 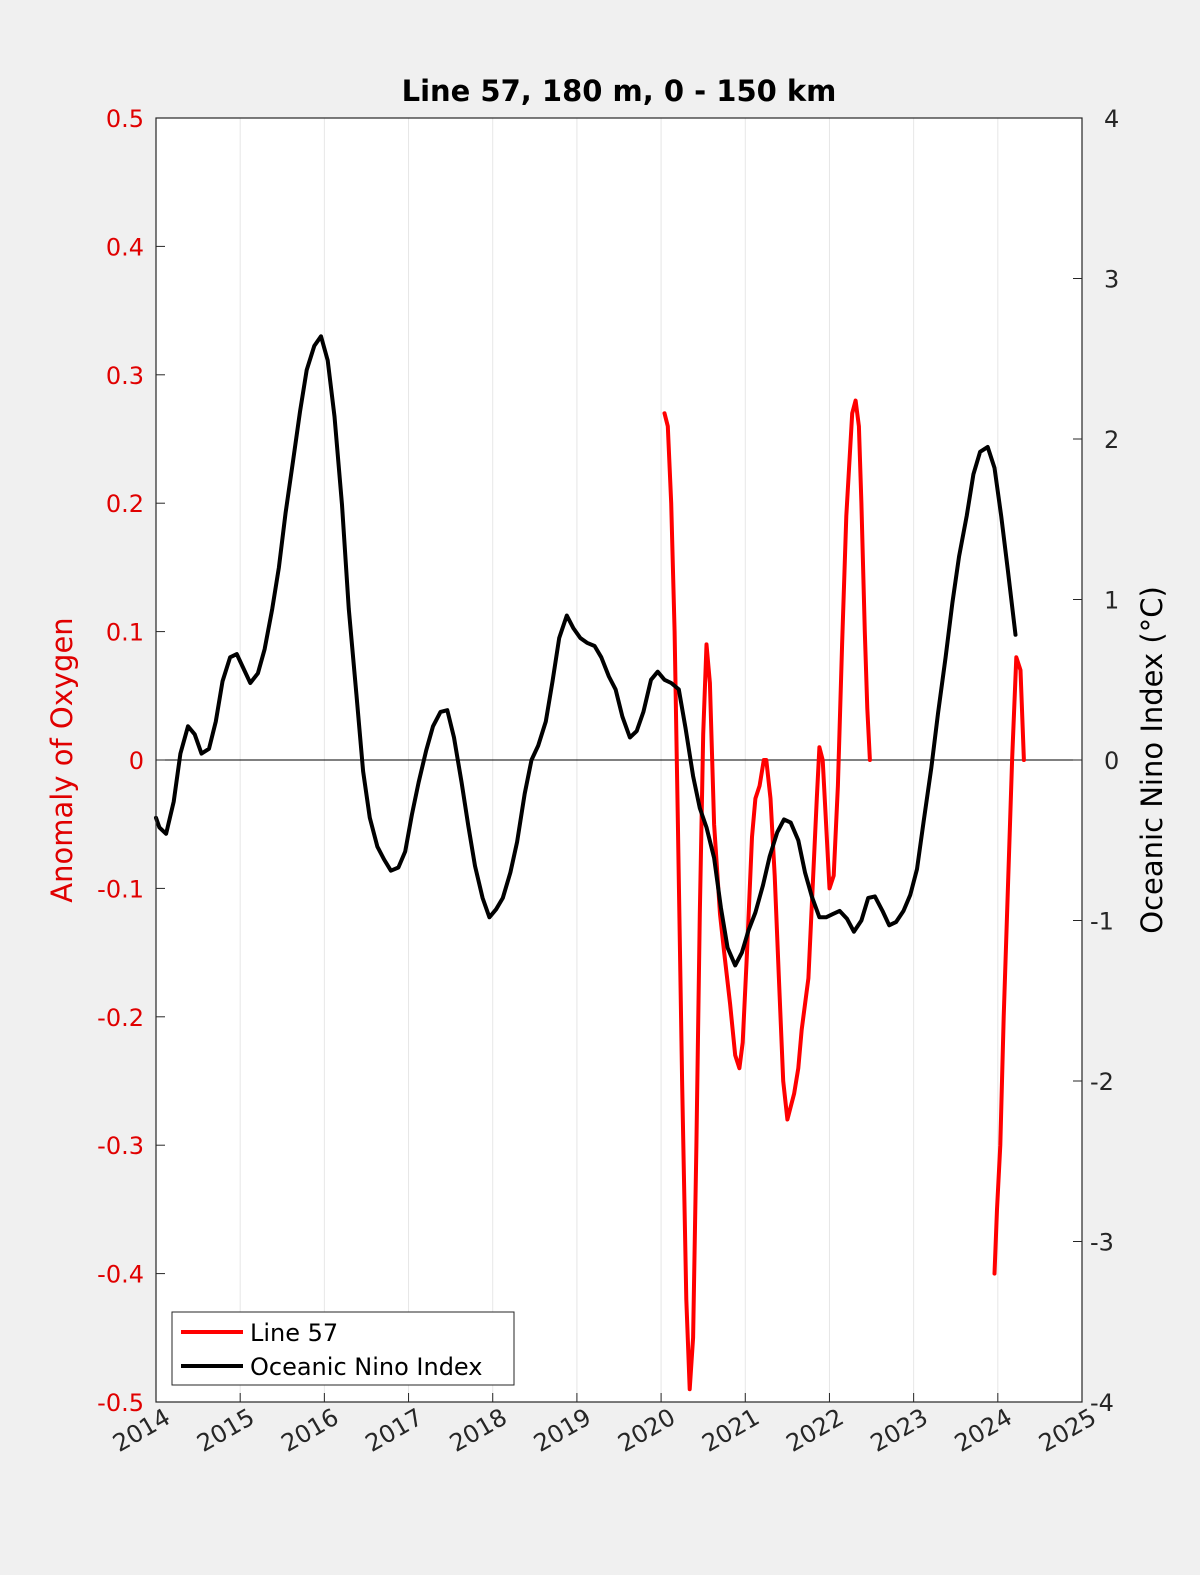 What do you see at coordinates (120, 1403) in the screenshot?
I see `y-left-tick-label: -0.5` at bounding box center [120, 1403].